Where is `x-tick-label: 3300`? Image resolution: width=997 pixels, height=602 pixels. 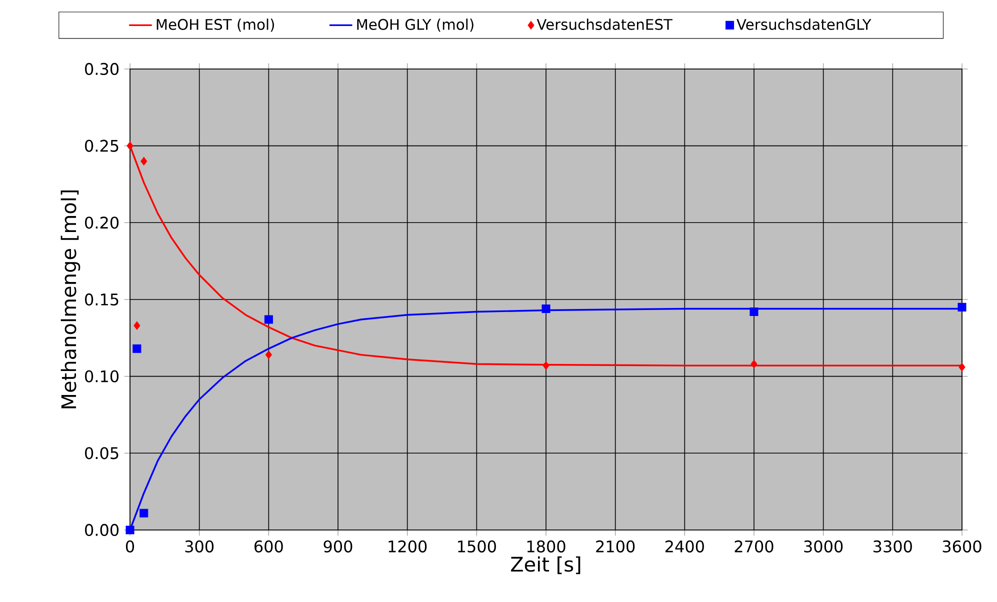 x-tick-label: 3300 is located at coordinates (893, 546).